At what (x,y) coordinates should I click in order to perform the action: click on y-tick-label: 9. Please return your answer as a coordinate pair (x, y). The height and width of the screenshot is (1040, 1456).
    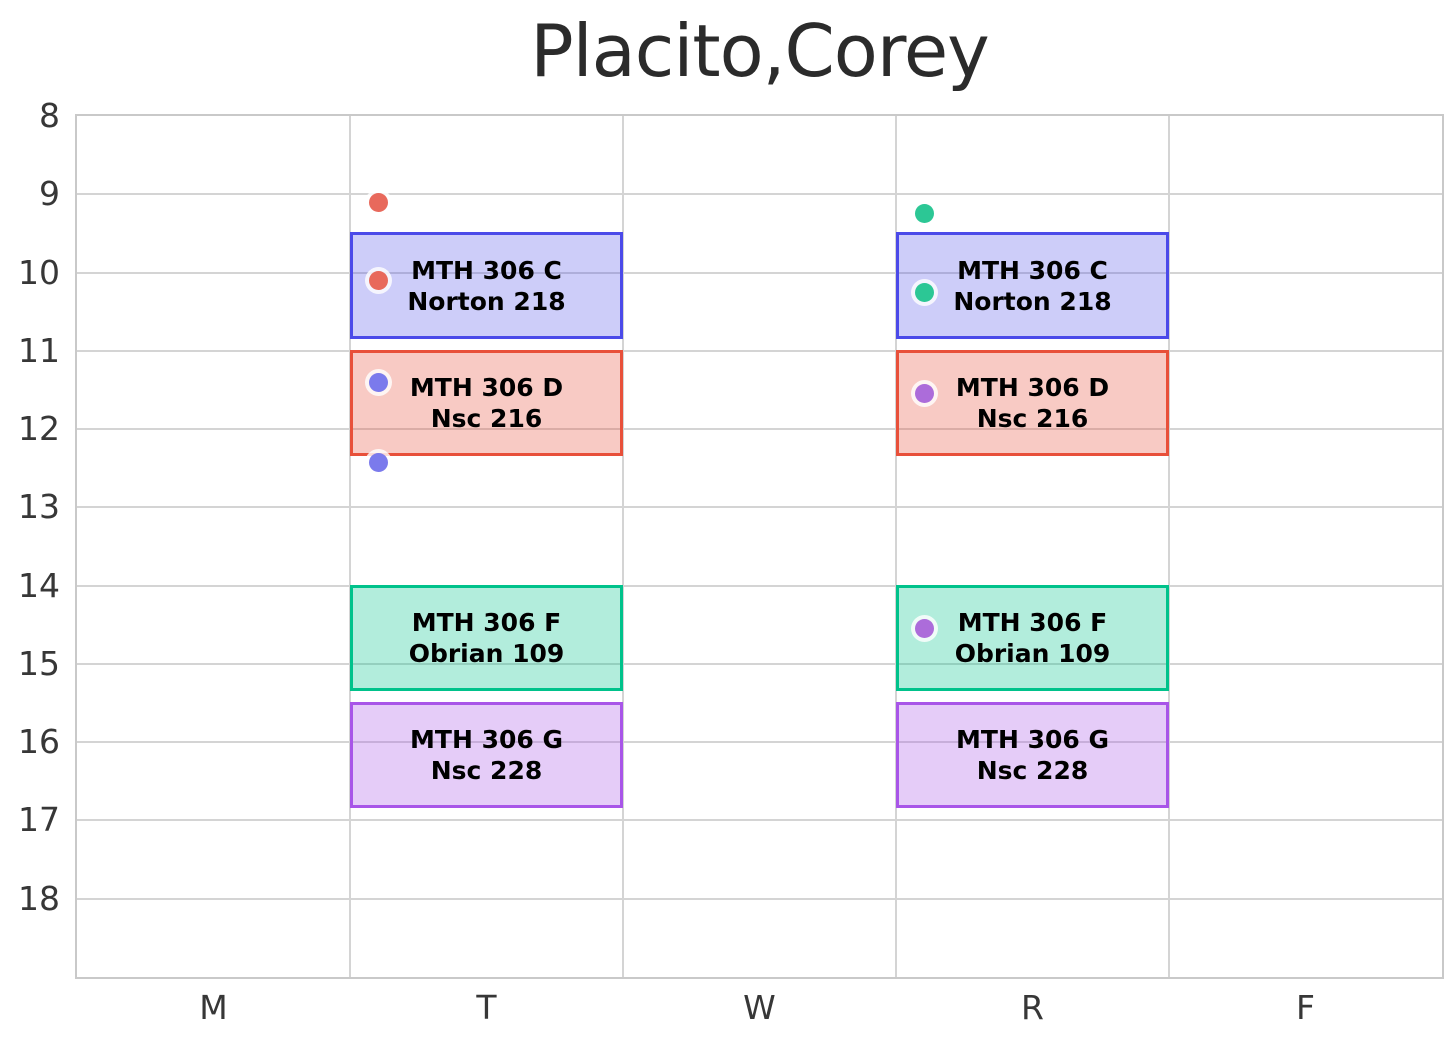
    Looking at the image, I should click on (49, 194).